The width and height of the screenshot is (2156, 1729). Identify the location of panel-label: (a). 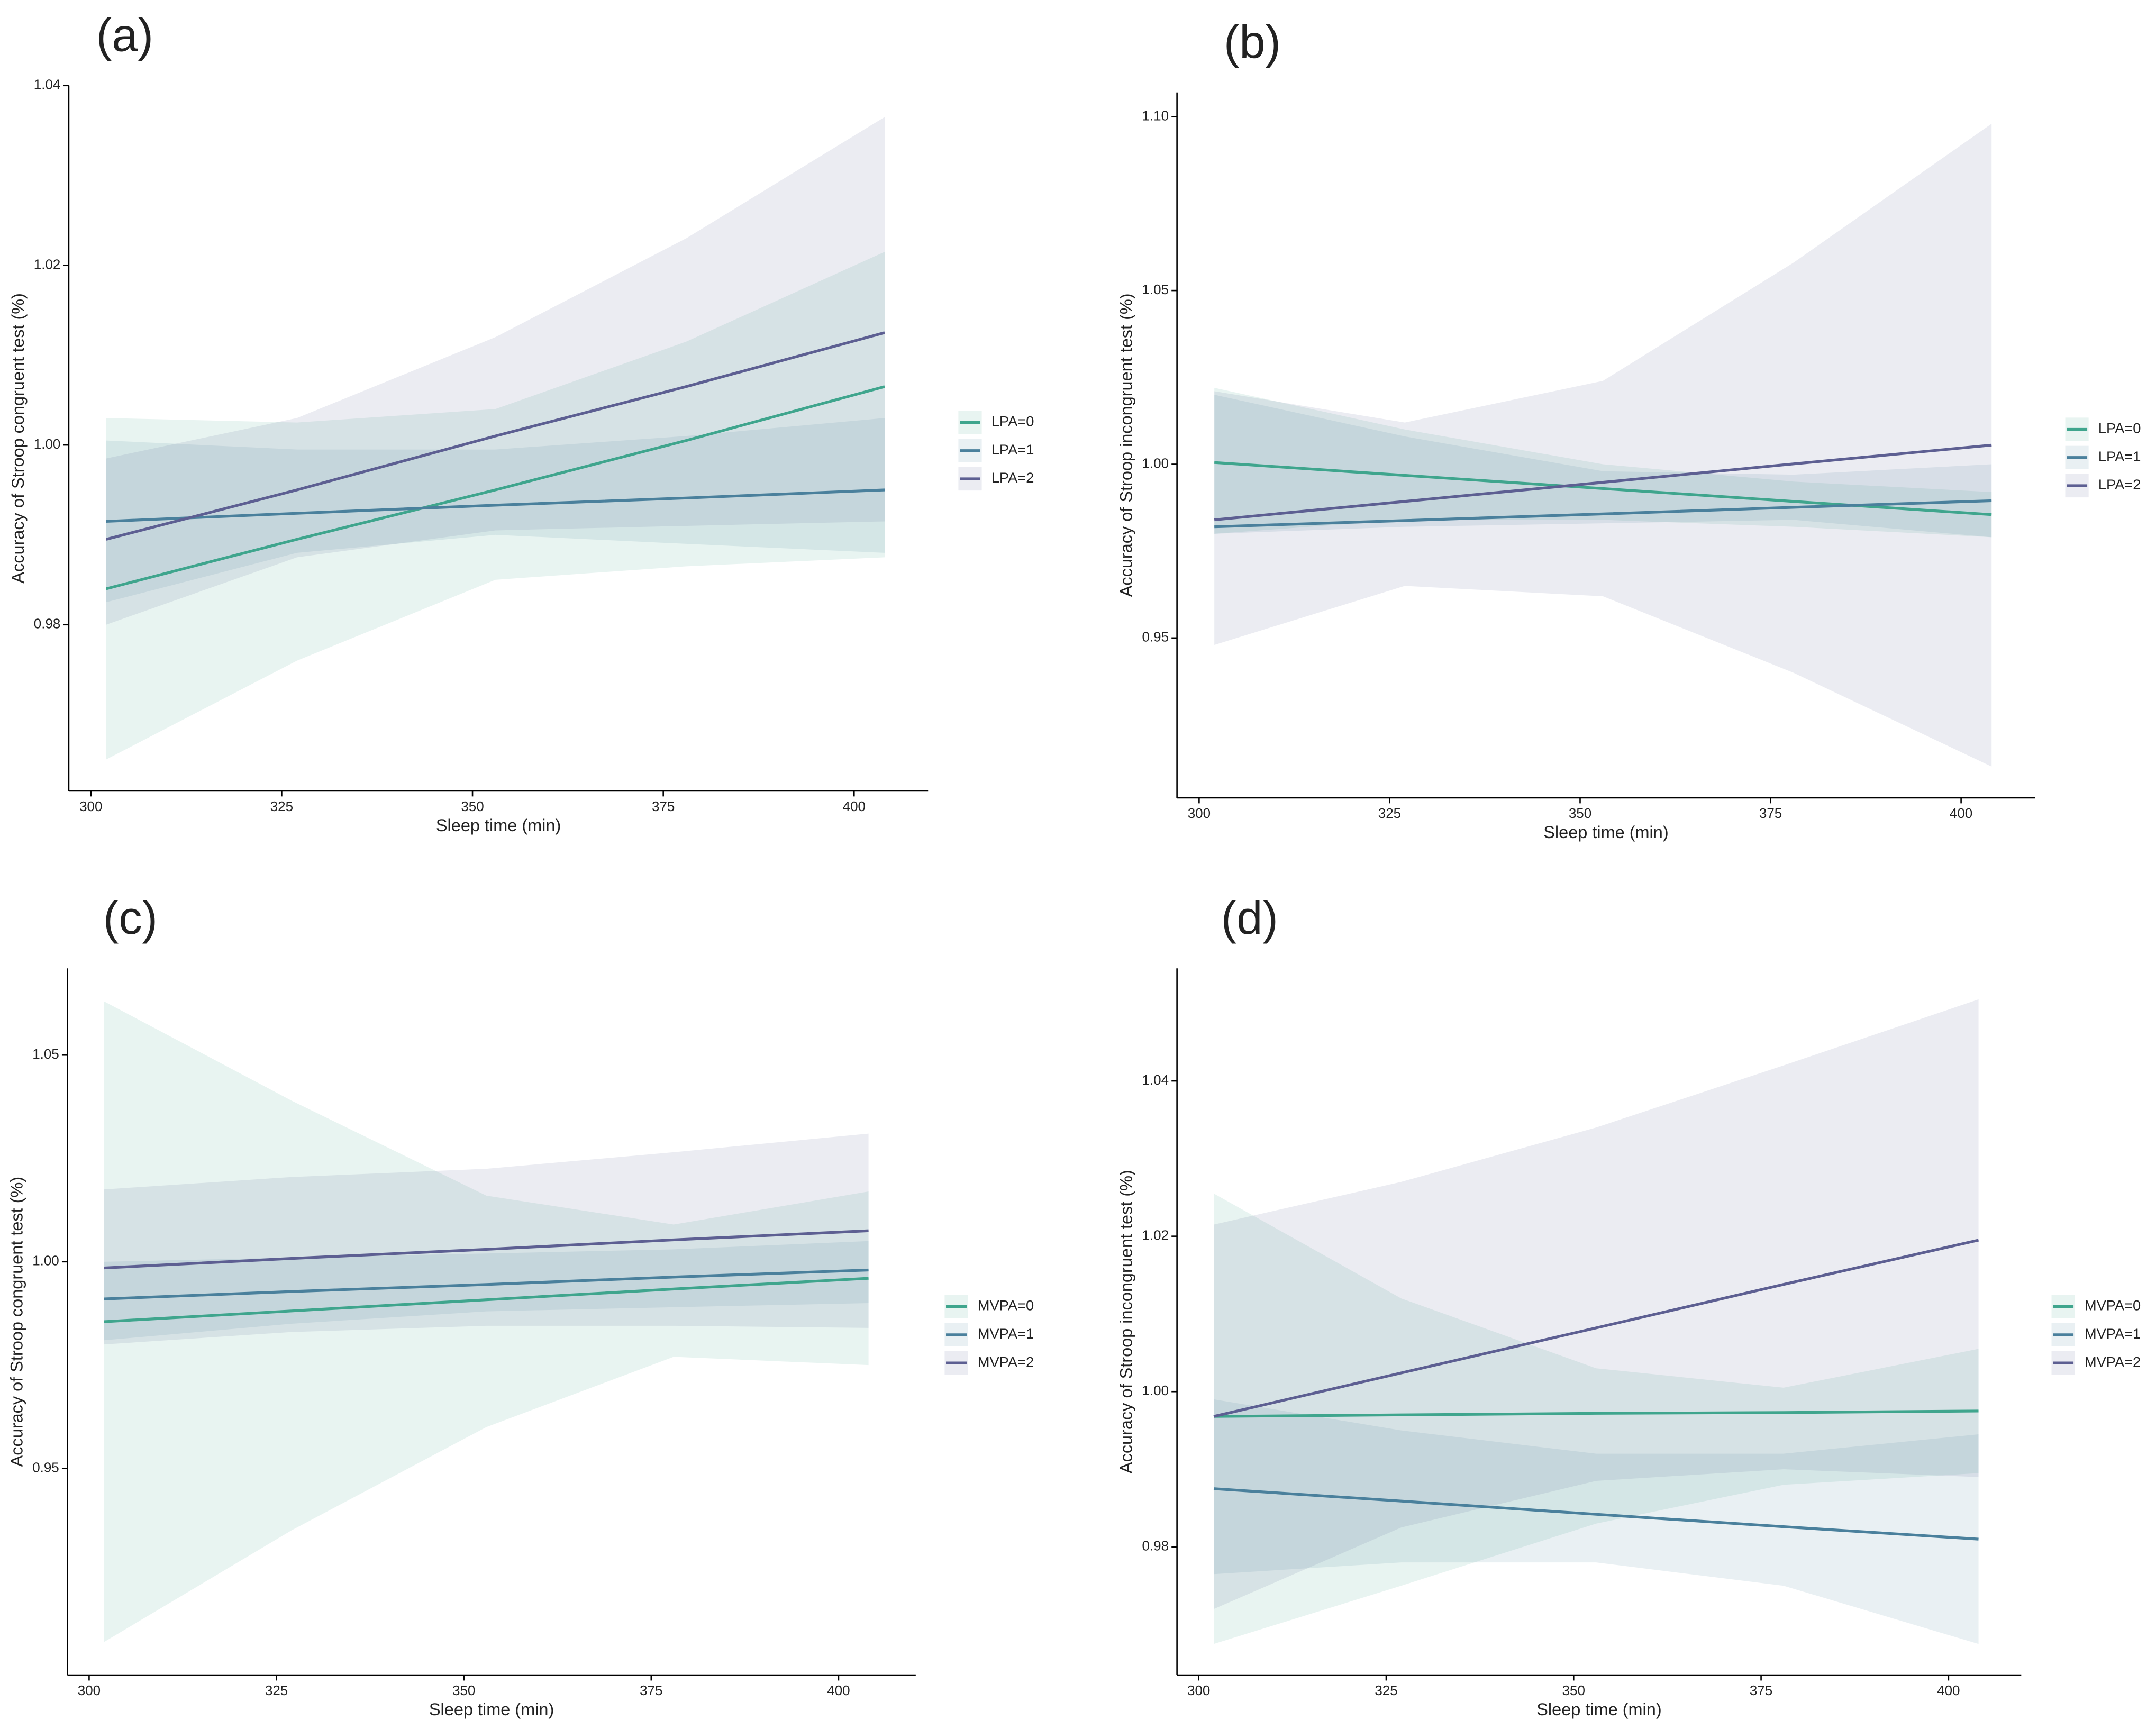
(124, 35).